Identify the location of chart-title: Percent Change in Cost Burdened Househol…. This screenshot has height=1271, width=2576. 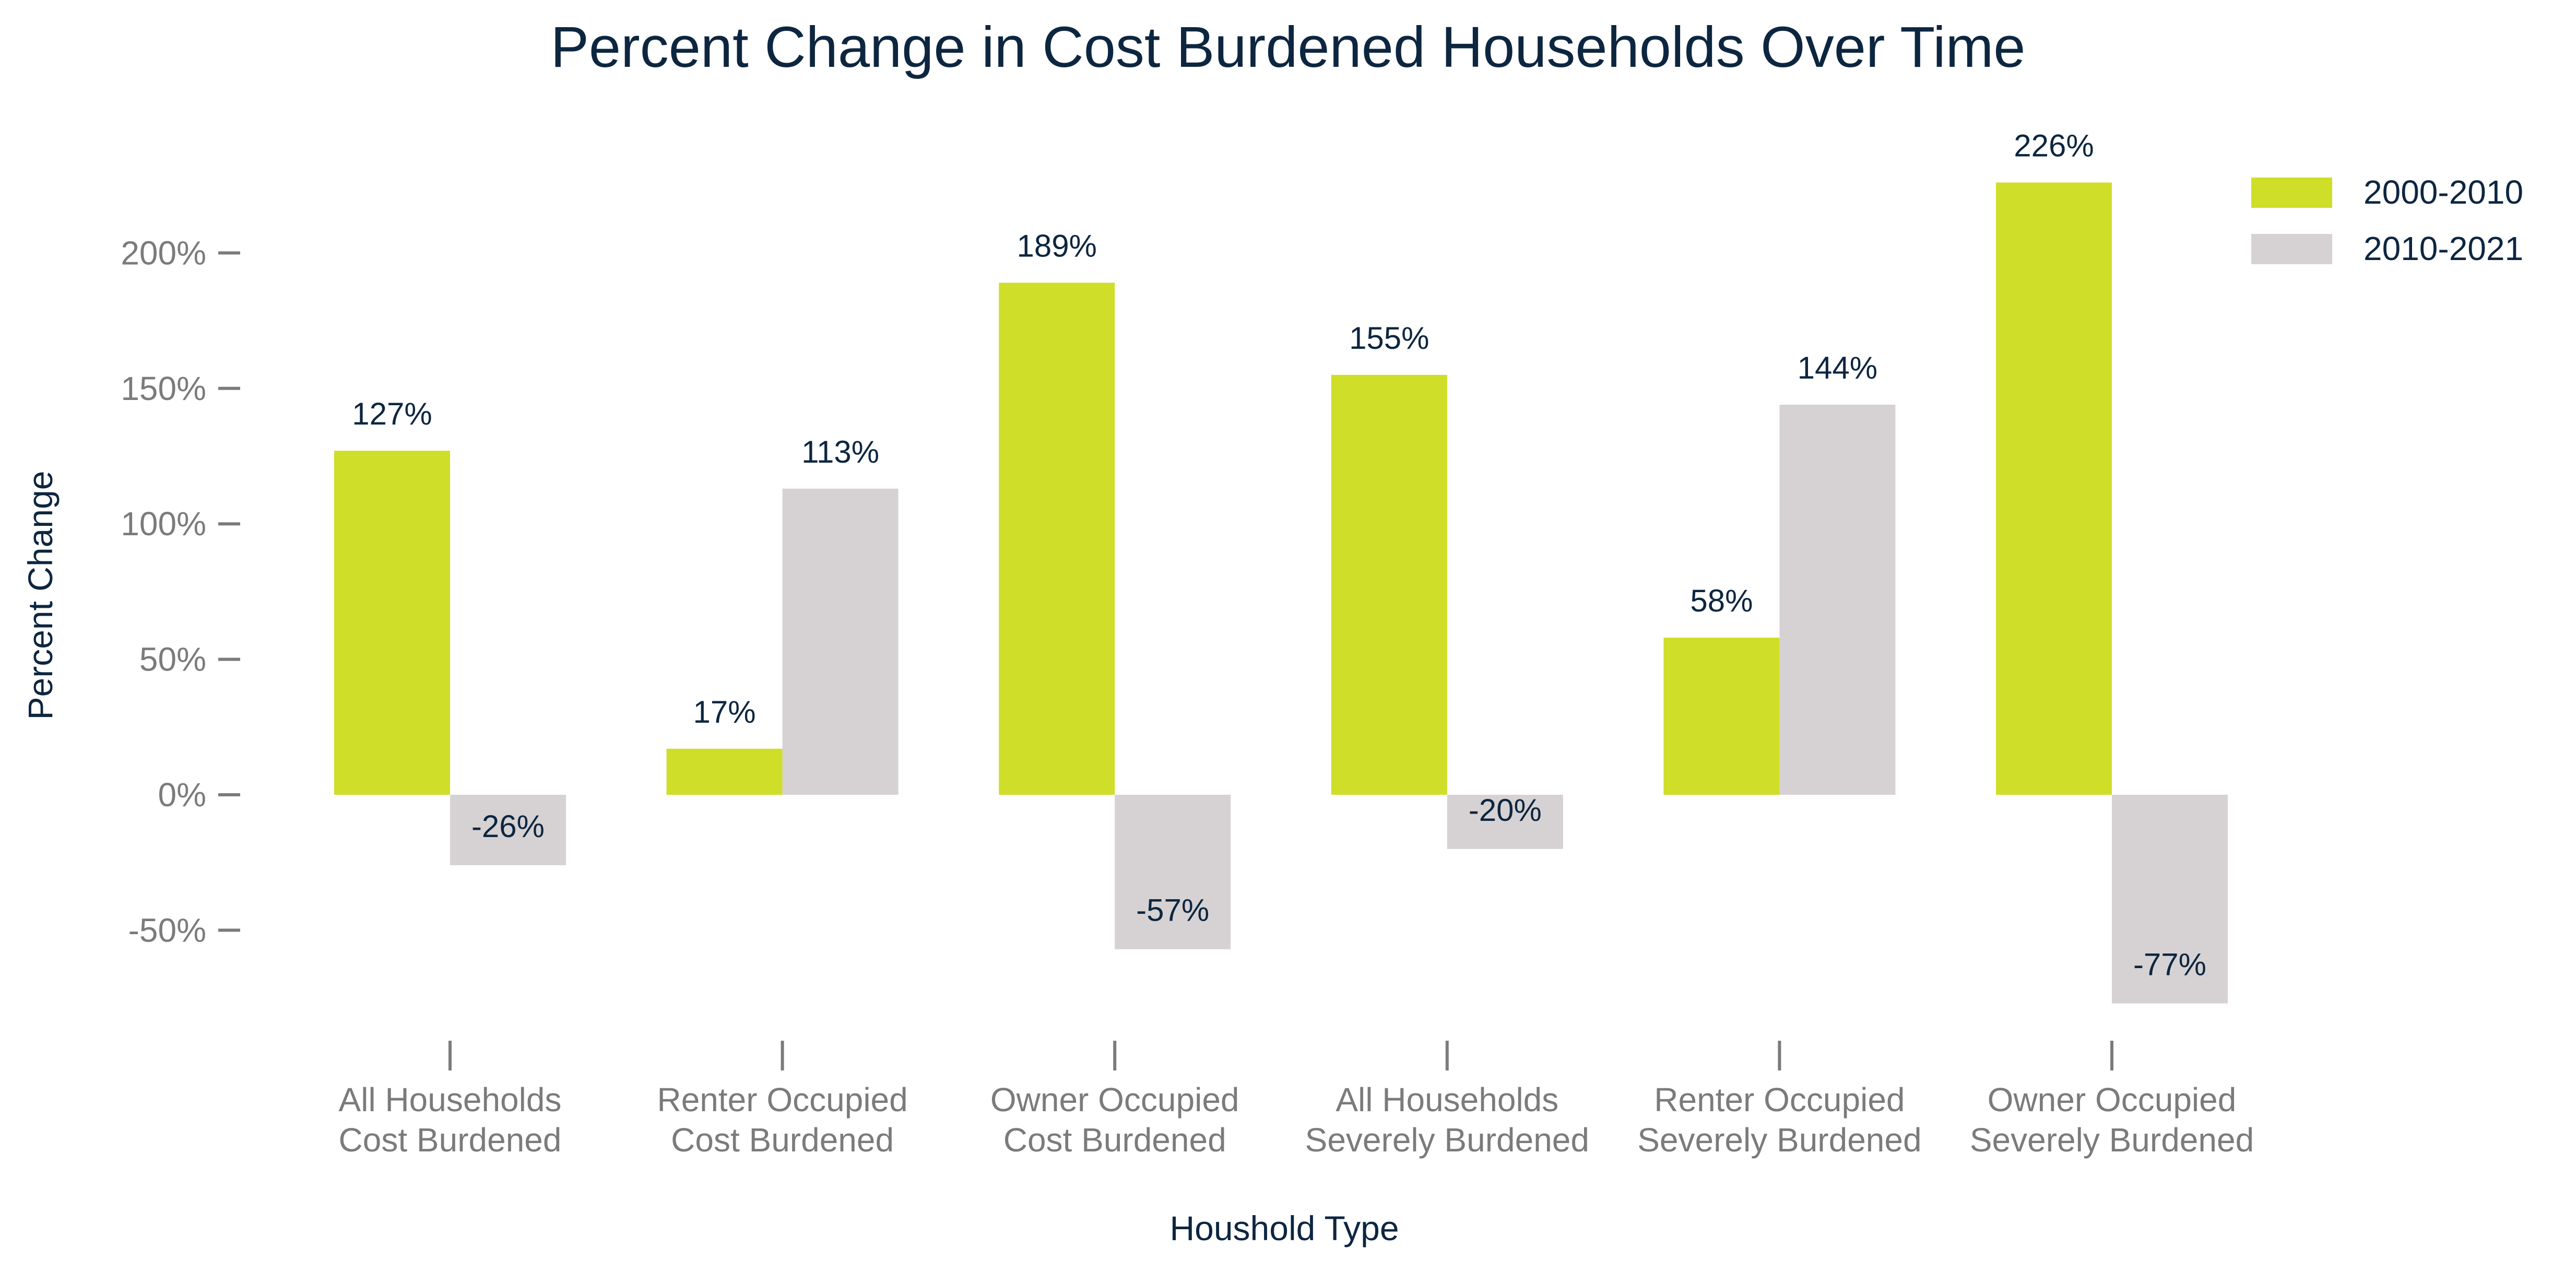
(1288, 47).